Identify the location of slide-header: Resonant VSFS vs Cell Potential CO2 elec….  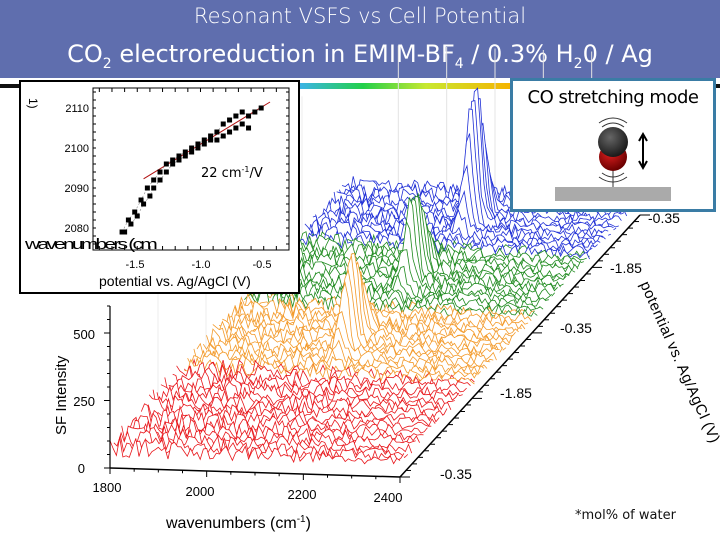
(360, 39).